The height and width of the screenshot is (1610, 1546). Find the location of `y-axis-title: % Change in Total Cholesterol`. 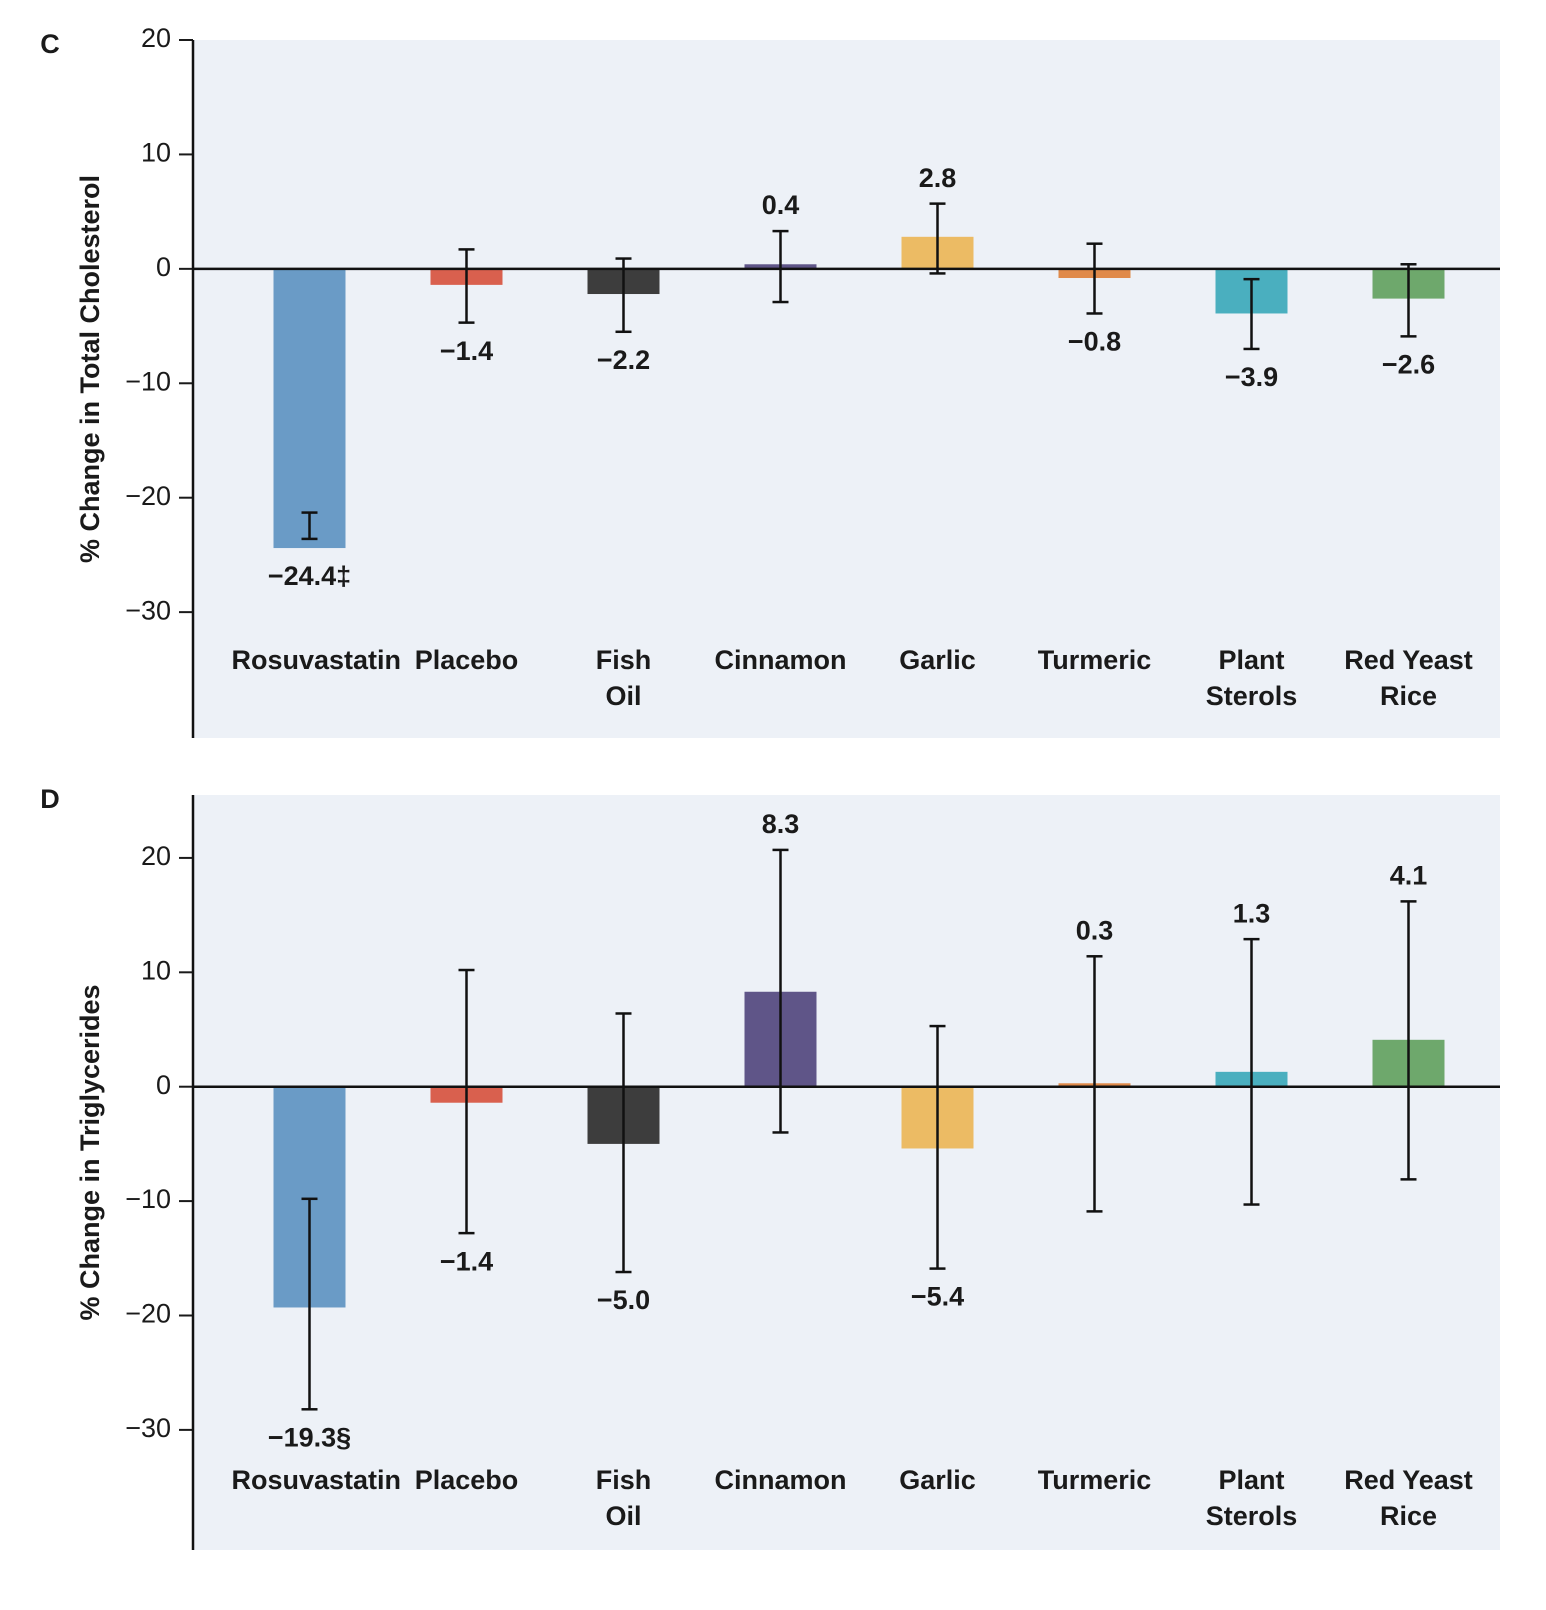

y-axis-title: % Change in Total Cholesterol is located at coordinates (90, 369).